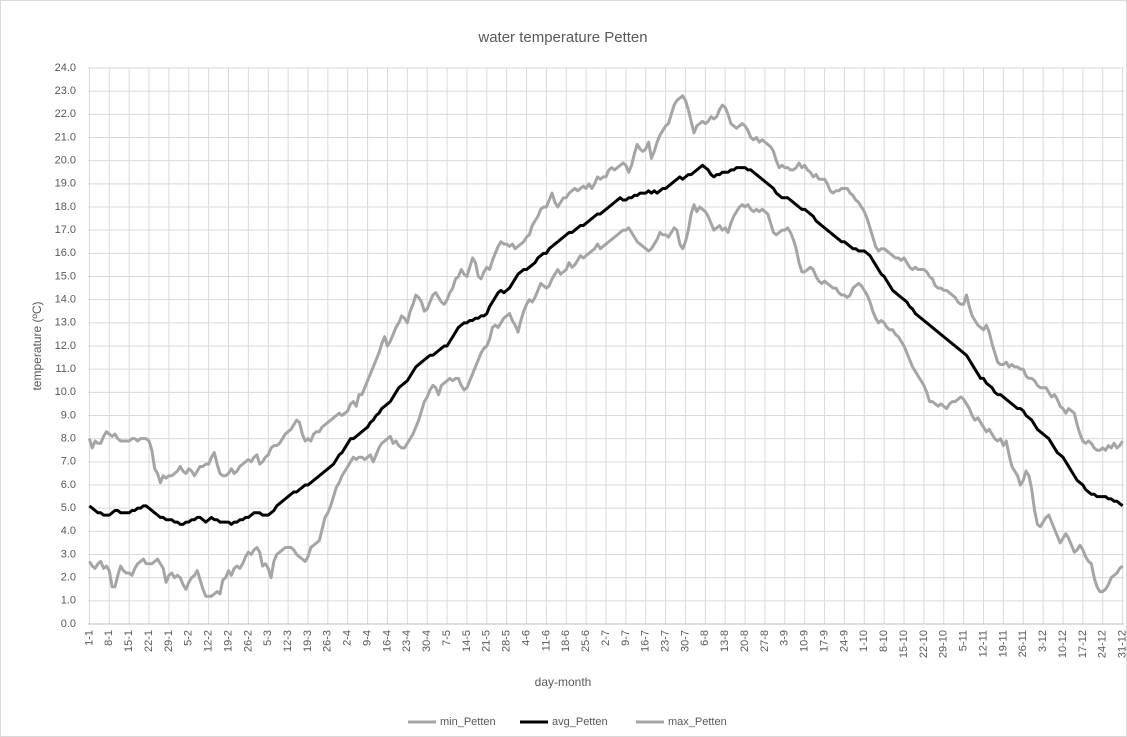 The width and height of the screenshot is (1127, 737). Describe the element at coordinates (209, 641) in the screenshot. I see `x-tick-label: 12-2` at that location.